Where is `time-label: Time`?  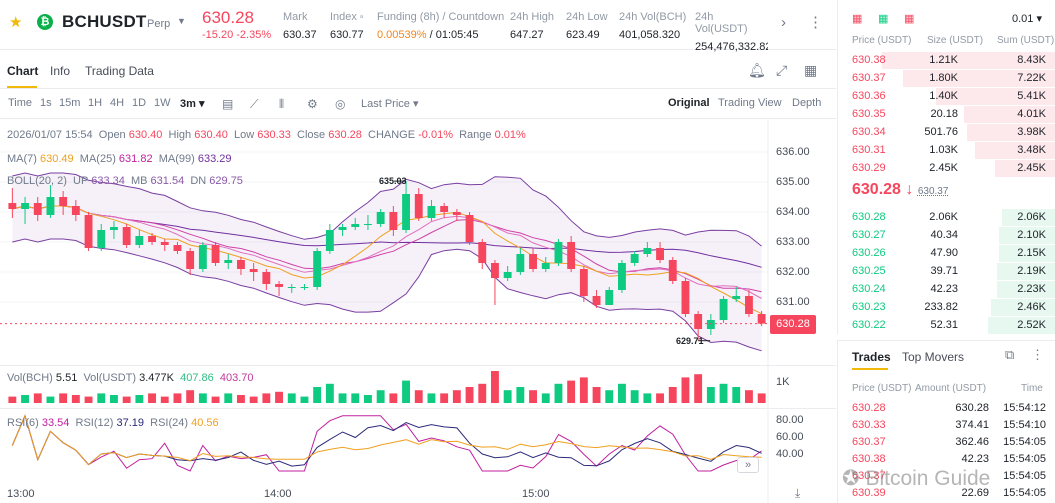
time-label: Time is located at coordinates (20, 103).